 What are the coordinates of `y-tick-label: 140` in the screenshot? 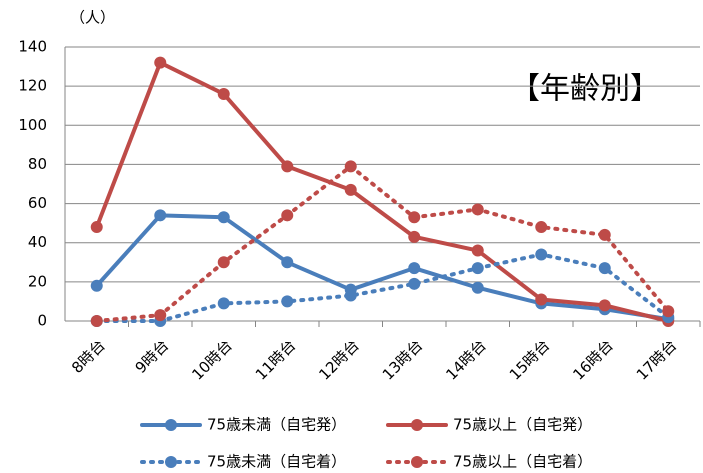 It's located at (32, 47).